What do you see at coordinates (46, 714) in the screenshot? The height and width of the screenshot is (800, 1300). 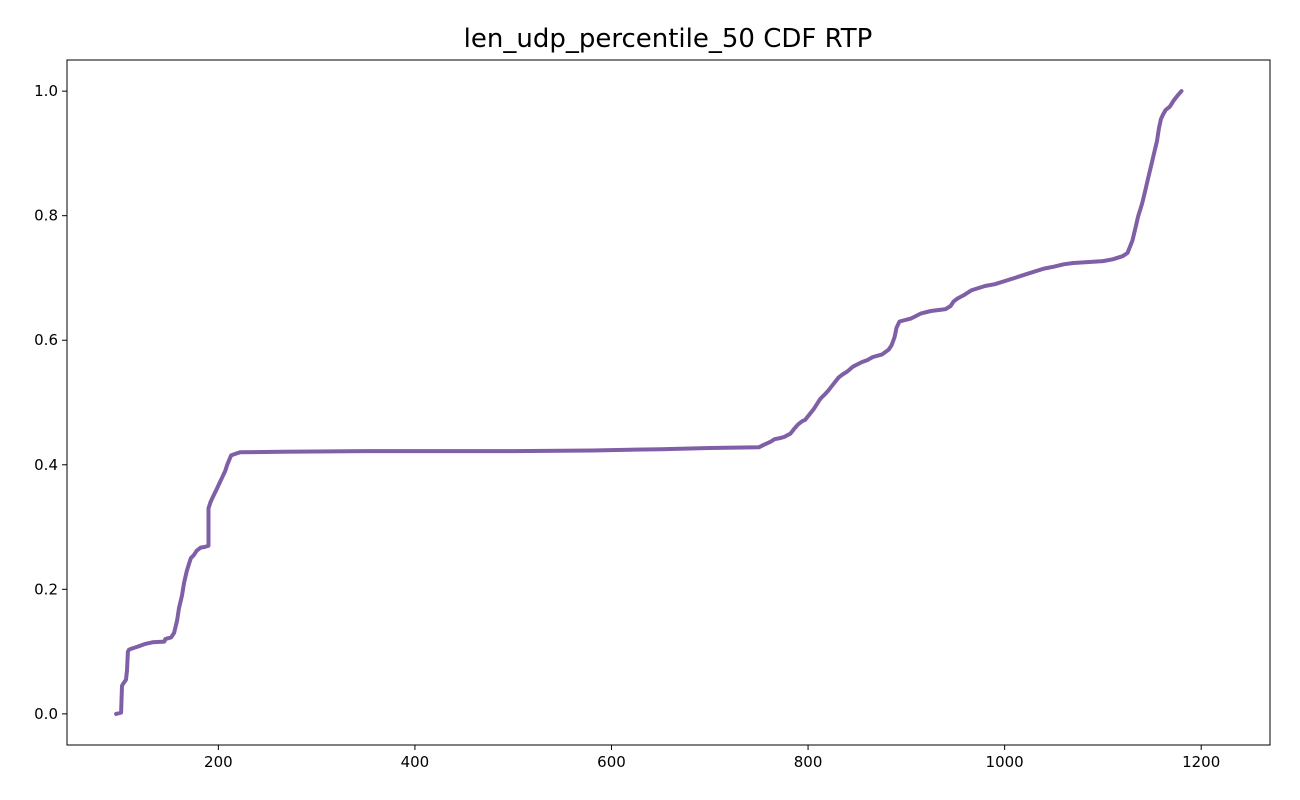 I see `y-tick-label: 0.0` at bounding box center [46, 714].